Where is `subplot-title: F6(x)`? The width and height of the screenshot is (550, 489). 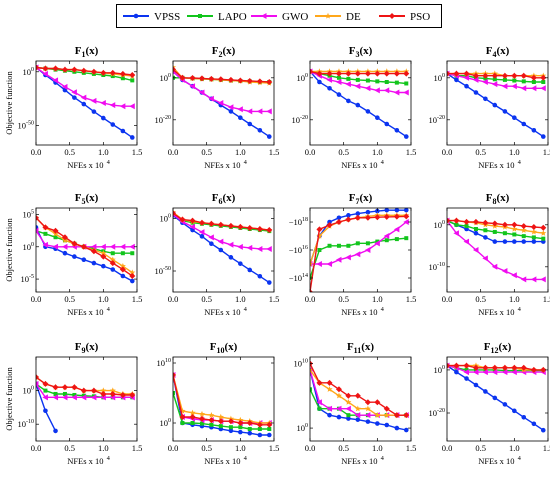
subplot-title: F6(x) is located at coordinates (224, 199).